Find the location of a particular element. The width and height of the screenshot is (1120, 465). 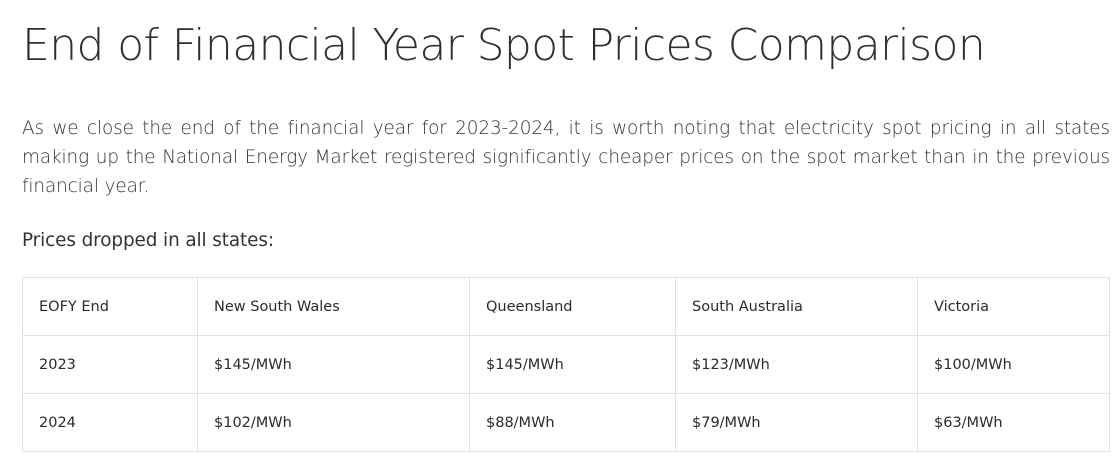

cell-new-south-wales-price: $145/MWh is located at coordinates (333, 364).